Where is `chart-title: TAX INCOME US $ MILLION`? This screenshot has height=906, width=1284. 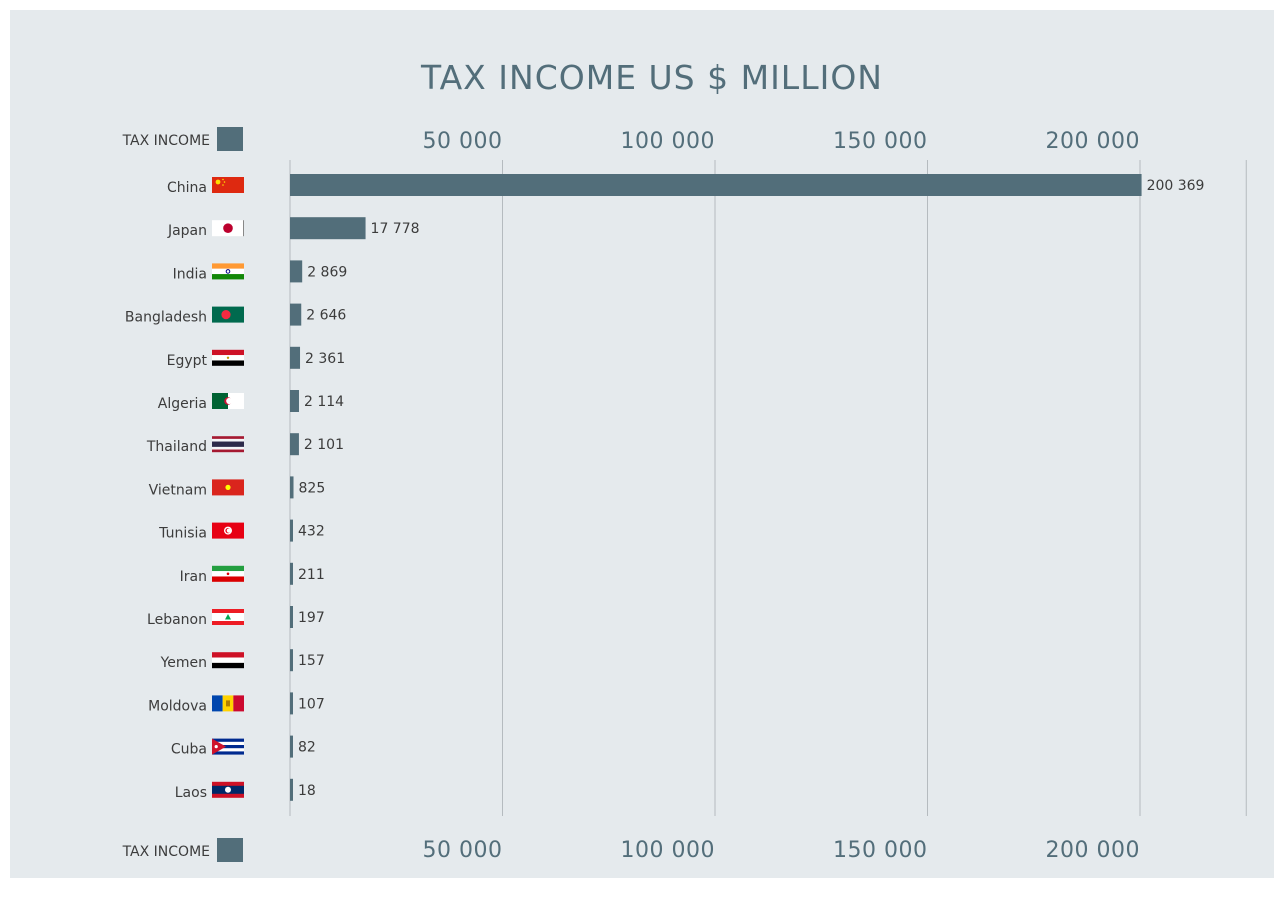
chart-title: TAX INCOME US $ MILLION is located at coordinates (652, 77).